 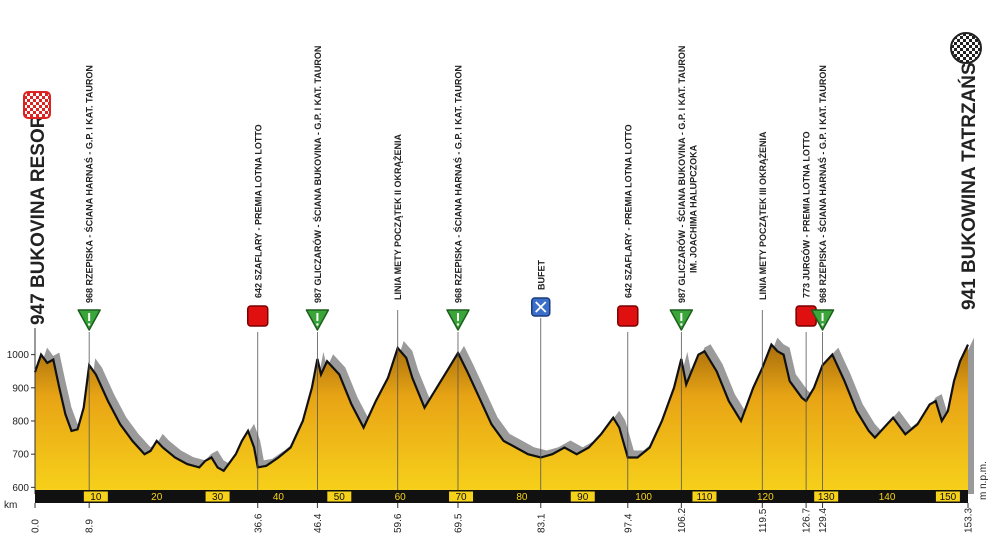 I want to click on finish-label: 941 BUKOWINA TATRZAŃSKA, so click(x=969, y=172).